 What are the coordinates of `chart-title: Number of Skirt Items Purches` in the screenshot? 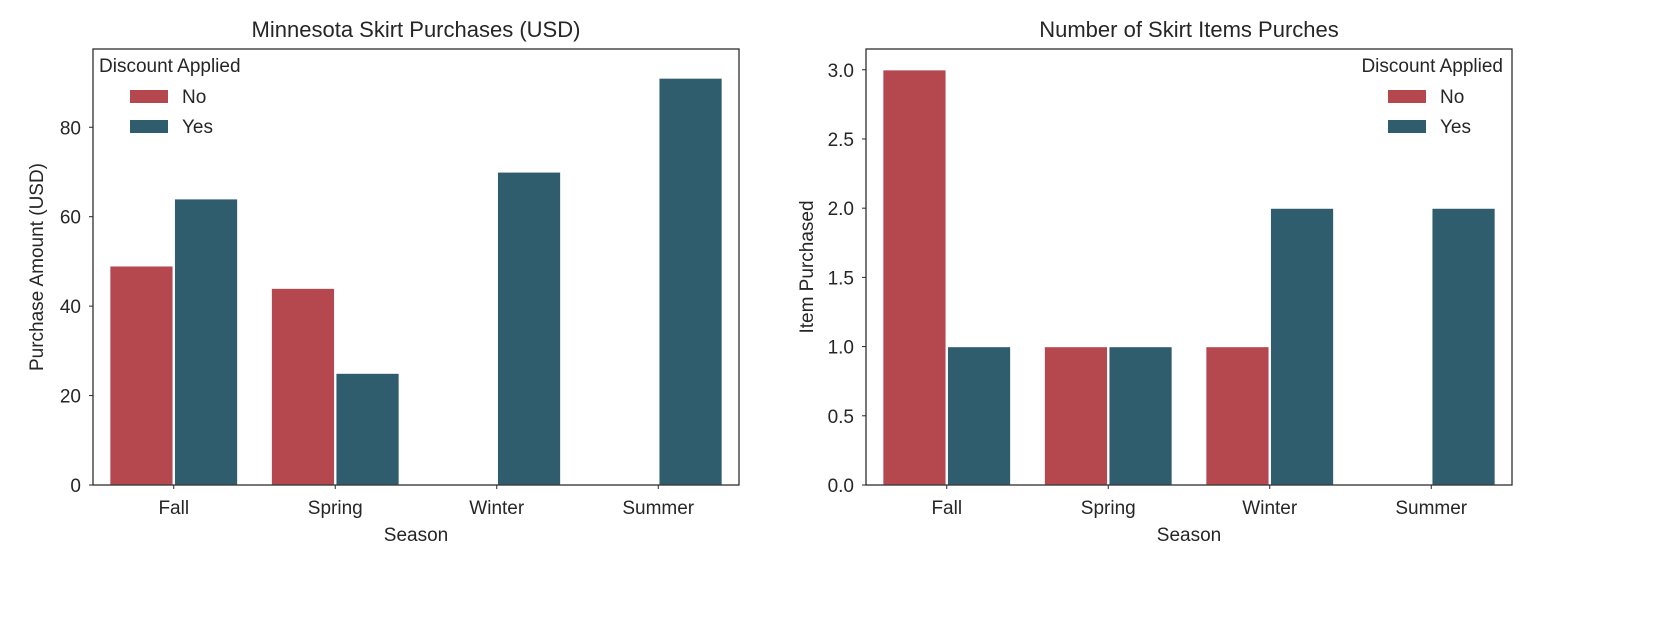 It's located at (1189, 29).